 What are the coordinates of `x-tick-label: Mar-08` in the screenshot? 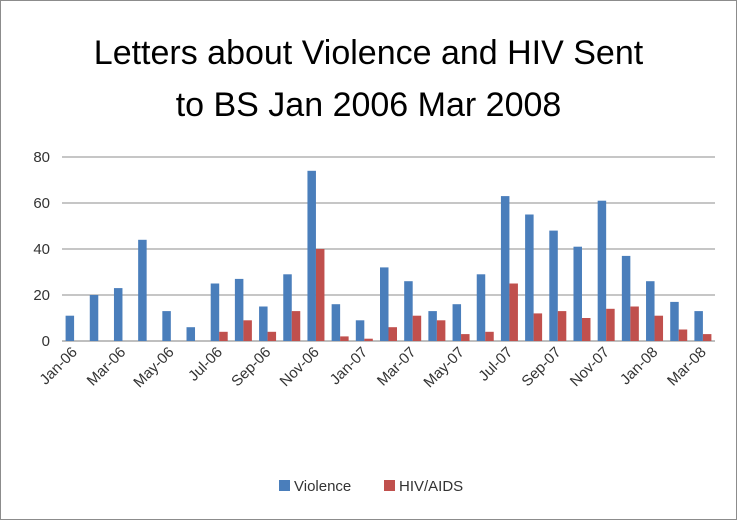 It's located at (687, 367).